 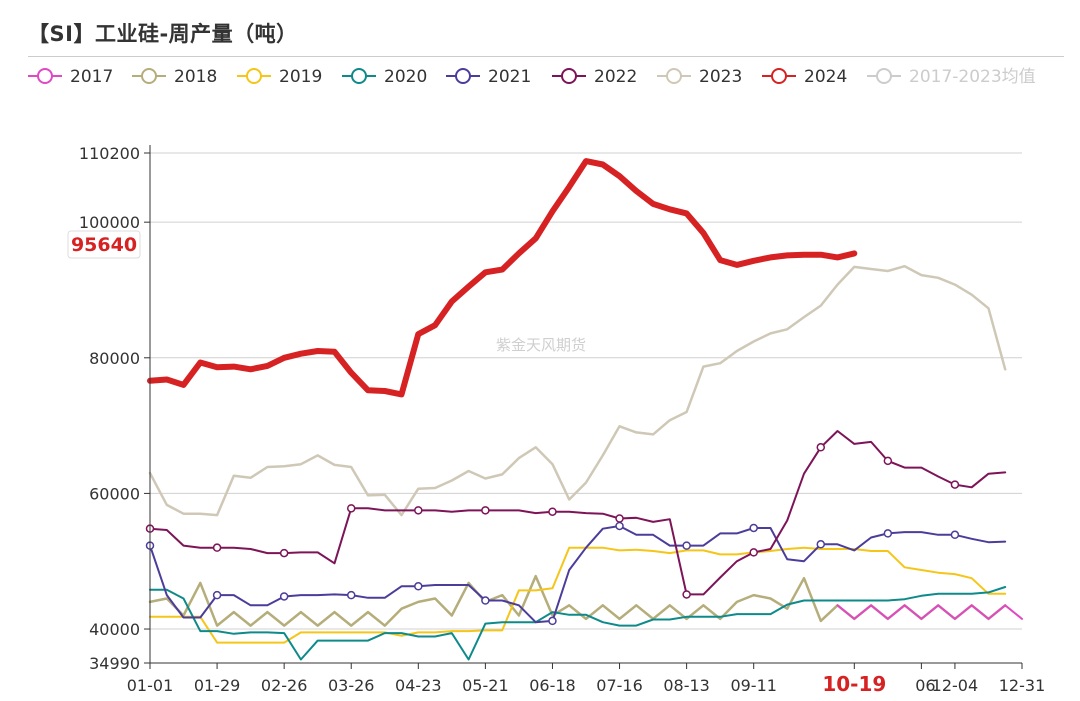 I want to click on title-divider, so click(x=546, y=56).